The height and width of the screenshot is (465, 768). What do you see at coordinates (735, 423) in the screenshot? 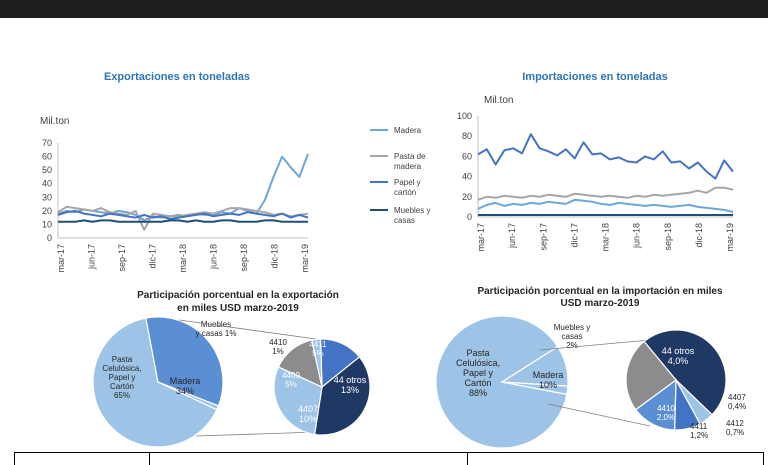
I see `pie-label: 4412` at bounding box center [735, 423].